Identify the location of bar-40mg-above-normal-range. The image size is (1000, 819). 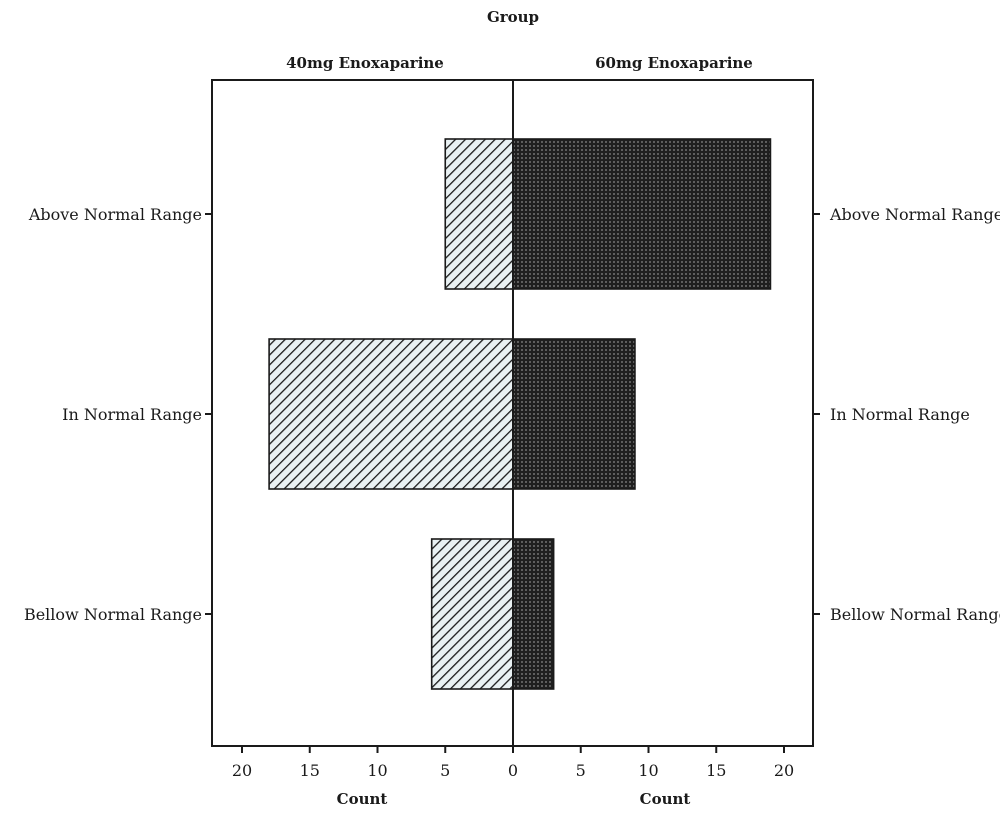
(479, 214).